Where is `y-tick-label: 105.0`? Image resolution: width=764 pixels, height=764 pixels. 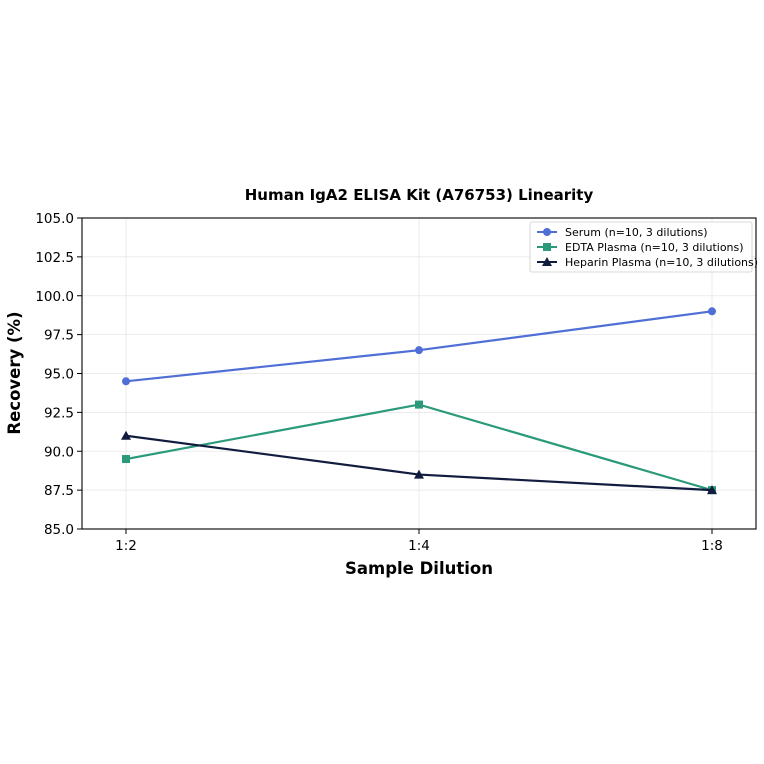 y-tick-label: 105.0 is located at coordinates (54, 219).